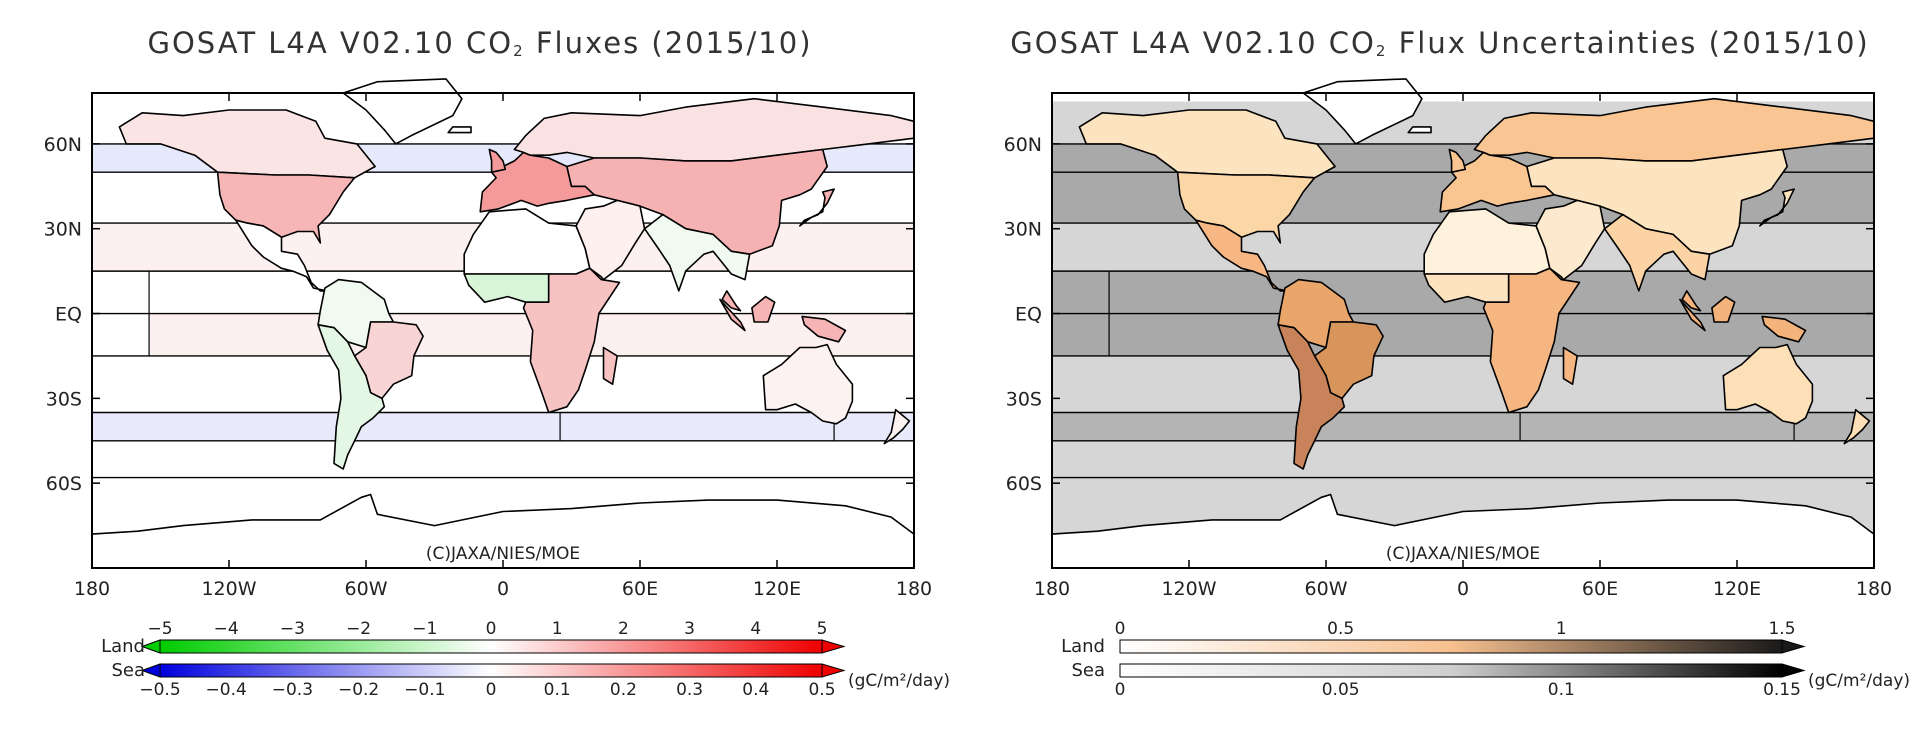 The image size is (1920, 750). I want to click on sea-colorbar-tick-label: 0.4, so click(755, 690).